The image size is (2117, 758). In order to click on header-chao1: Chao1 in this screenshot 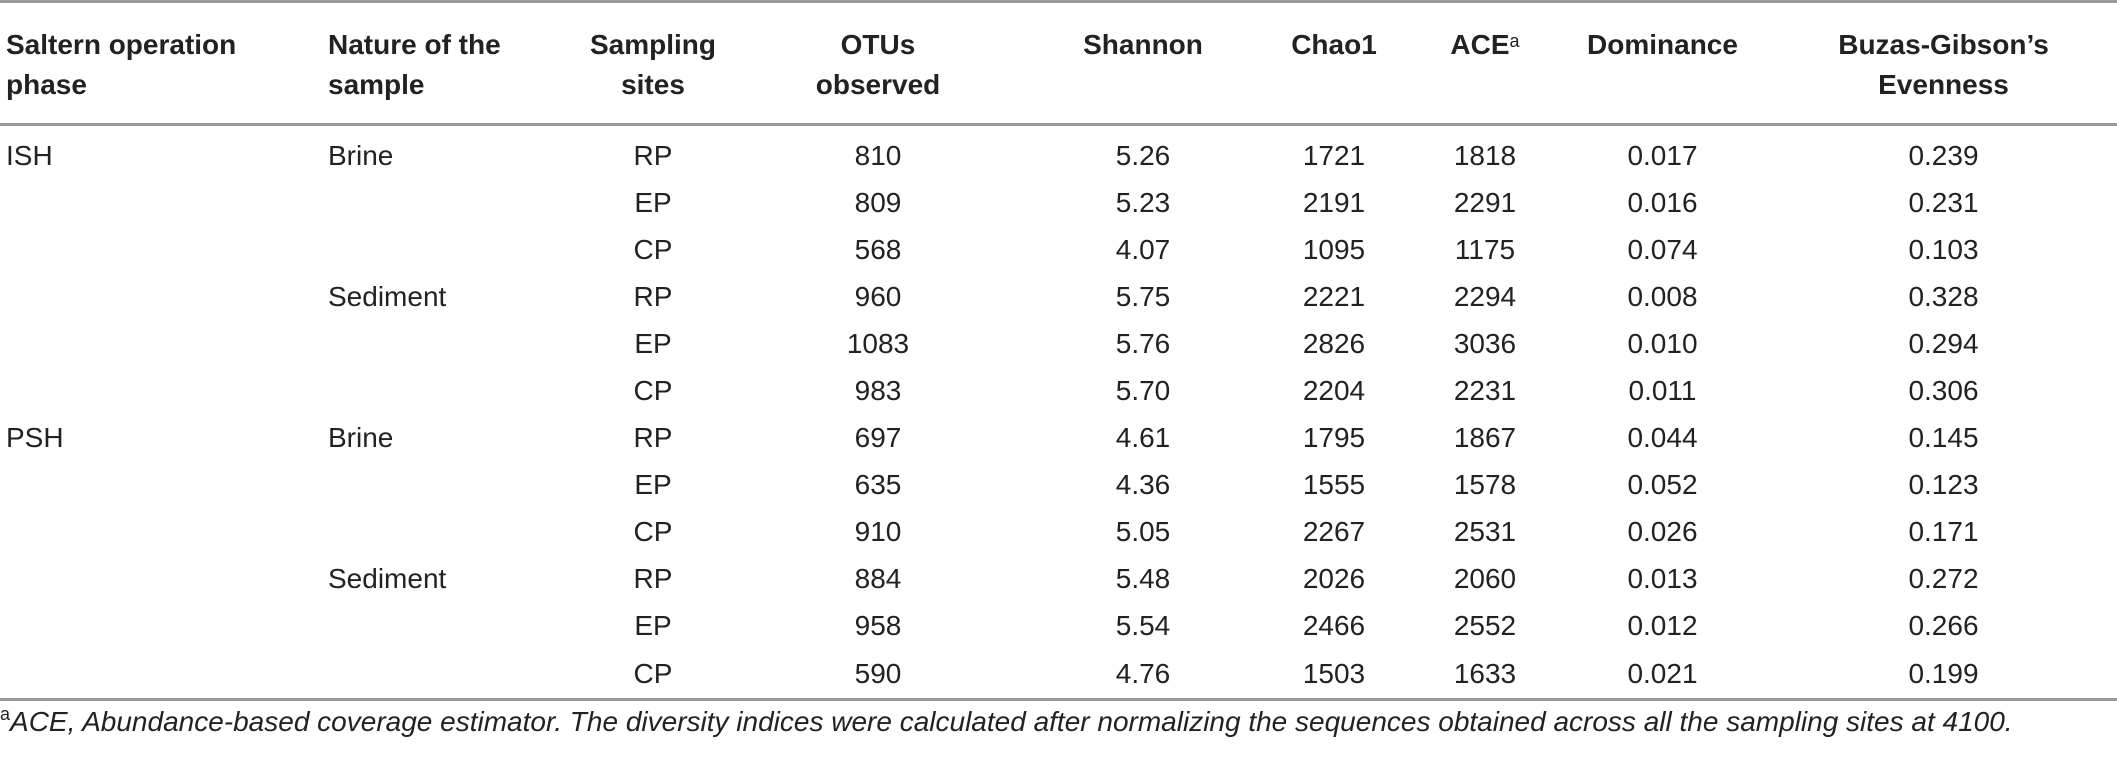, I will do `click(1334, 63)`.